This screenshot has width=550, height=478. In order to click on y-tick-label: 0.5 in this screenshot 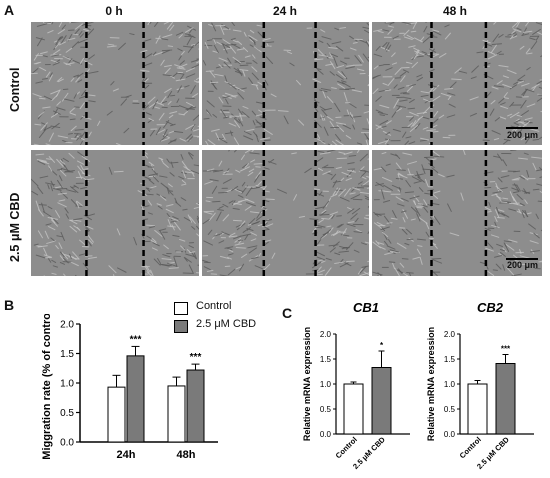, I will do `click(450, 409)`.